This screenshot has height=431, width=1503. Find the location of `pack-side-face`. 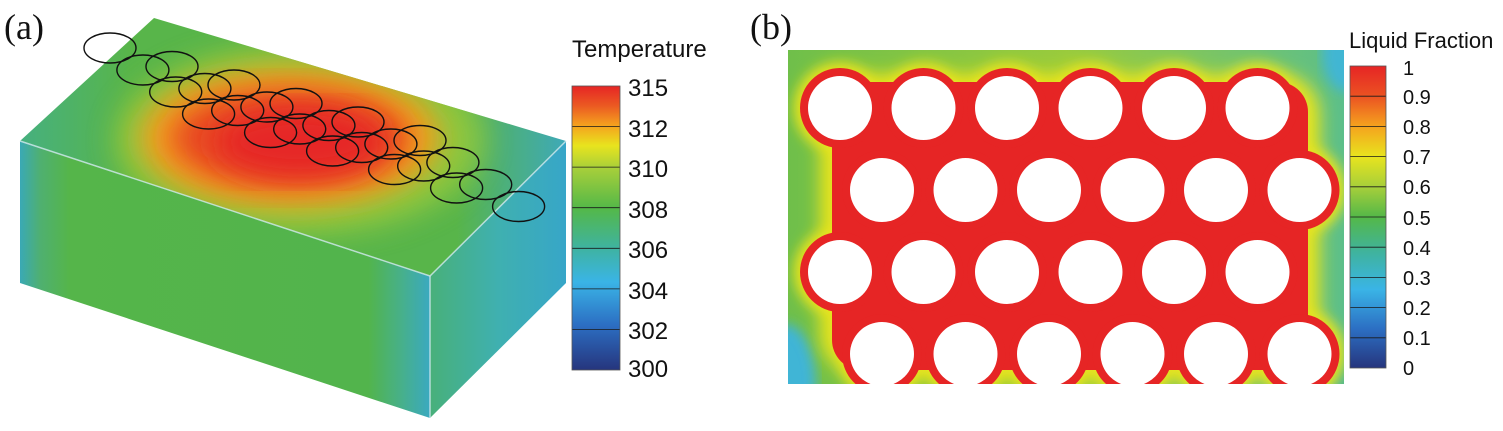

pack-side-face is located at coordinates (498, 279).